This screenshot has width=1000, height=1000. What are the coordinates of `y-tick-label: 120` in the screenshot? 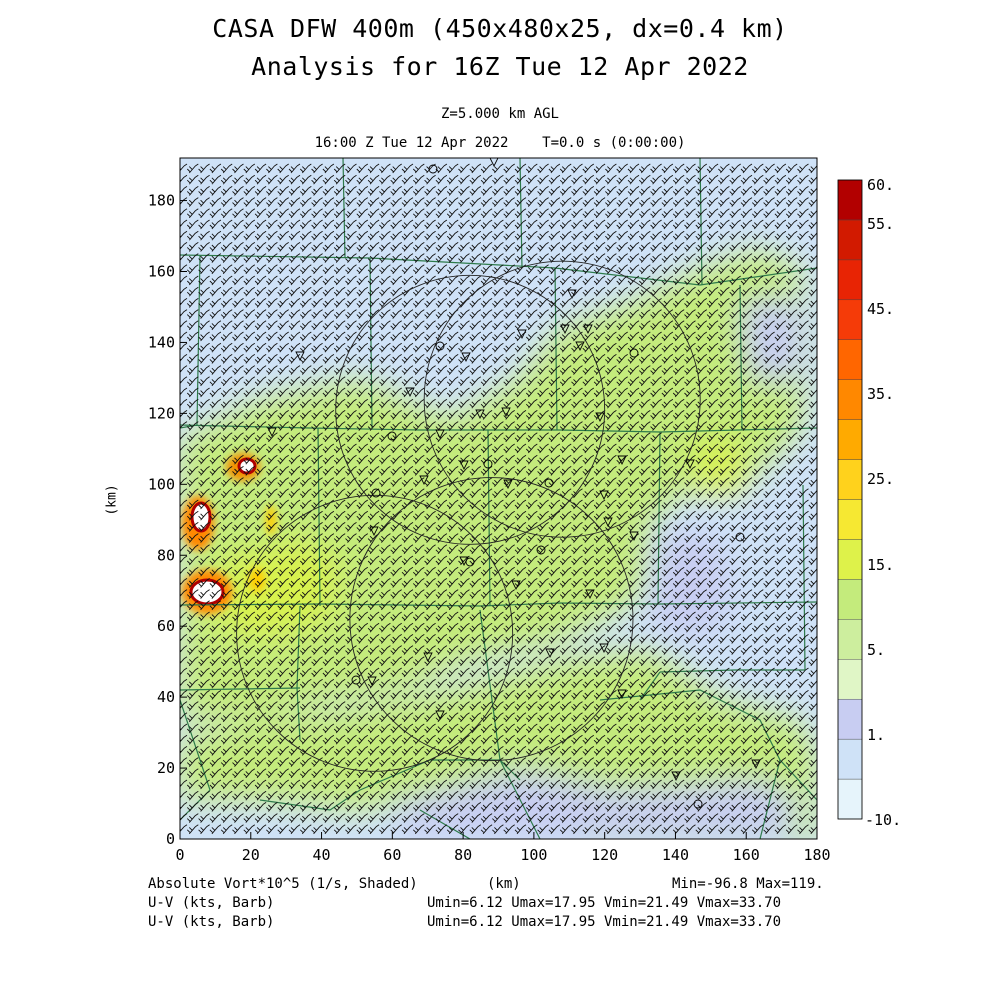 It's located at (161, 413).